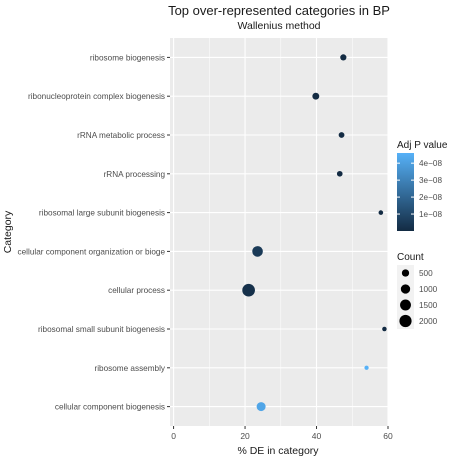  What do you see at coordinates (388, 436) in the screenshot?
I see `x-tick-label: 60` at bounding box center [388, 436].